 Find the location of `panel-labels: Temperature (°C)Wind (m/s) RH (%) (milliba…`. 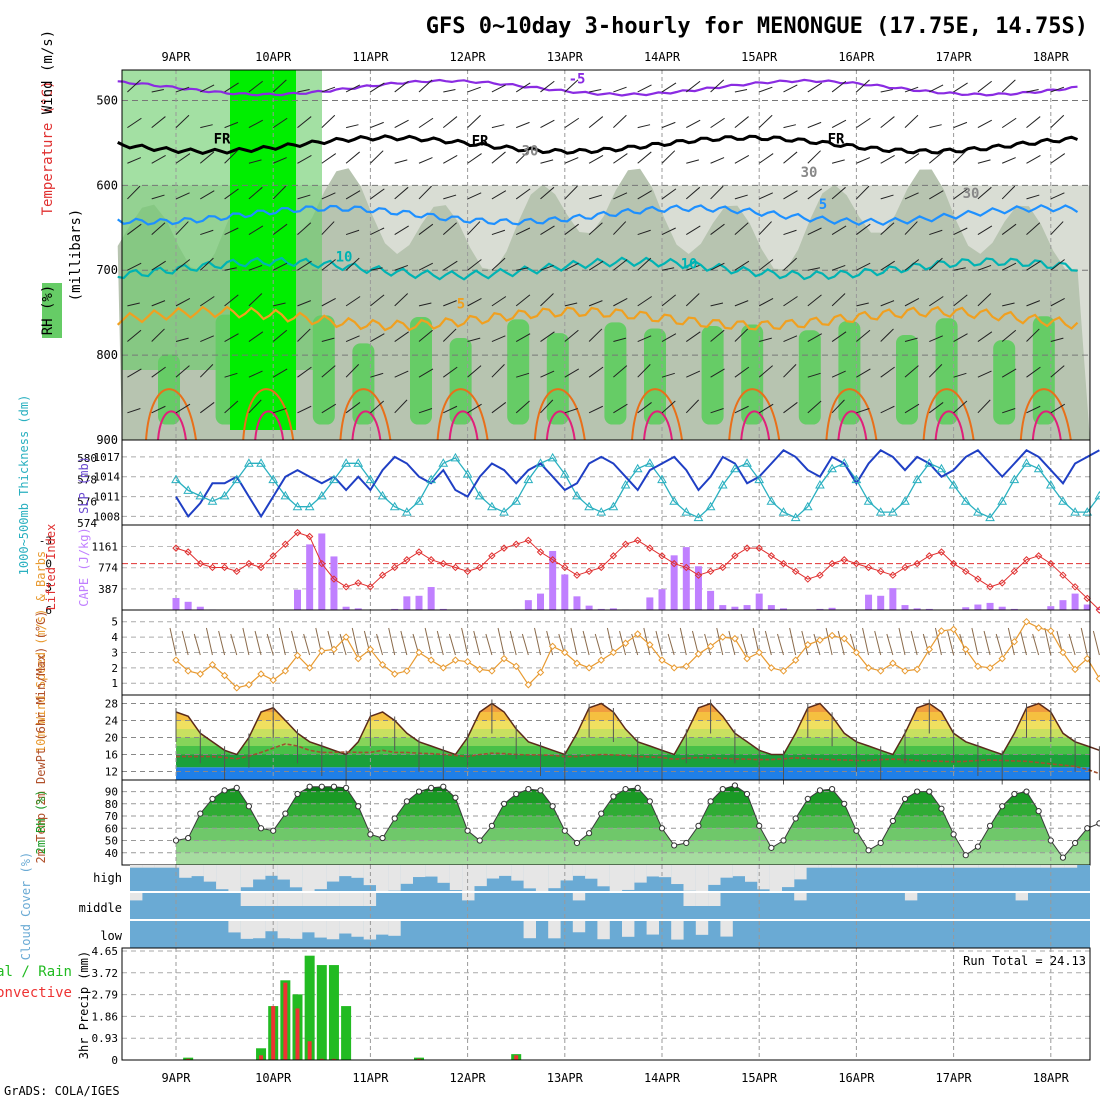

panel-labels: Temperature (°C)Wind (m/s) RH (%) (milliba… is located at coordinates (45, 544).